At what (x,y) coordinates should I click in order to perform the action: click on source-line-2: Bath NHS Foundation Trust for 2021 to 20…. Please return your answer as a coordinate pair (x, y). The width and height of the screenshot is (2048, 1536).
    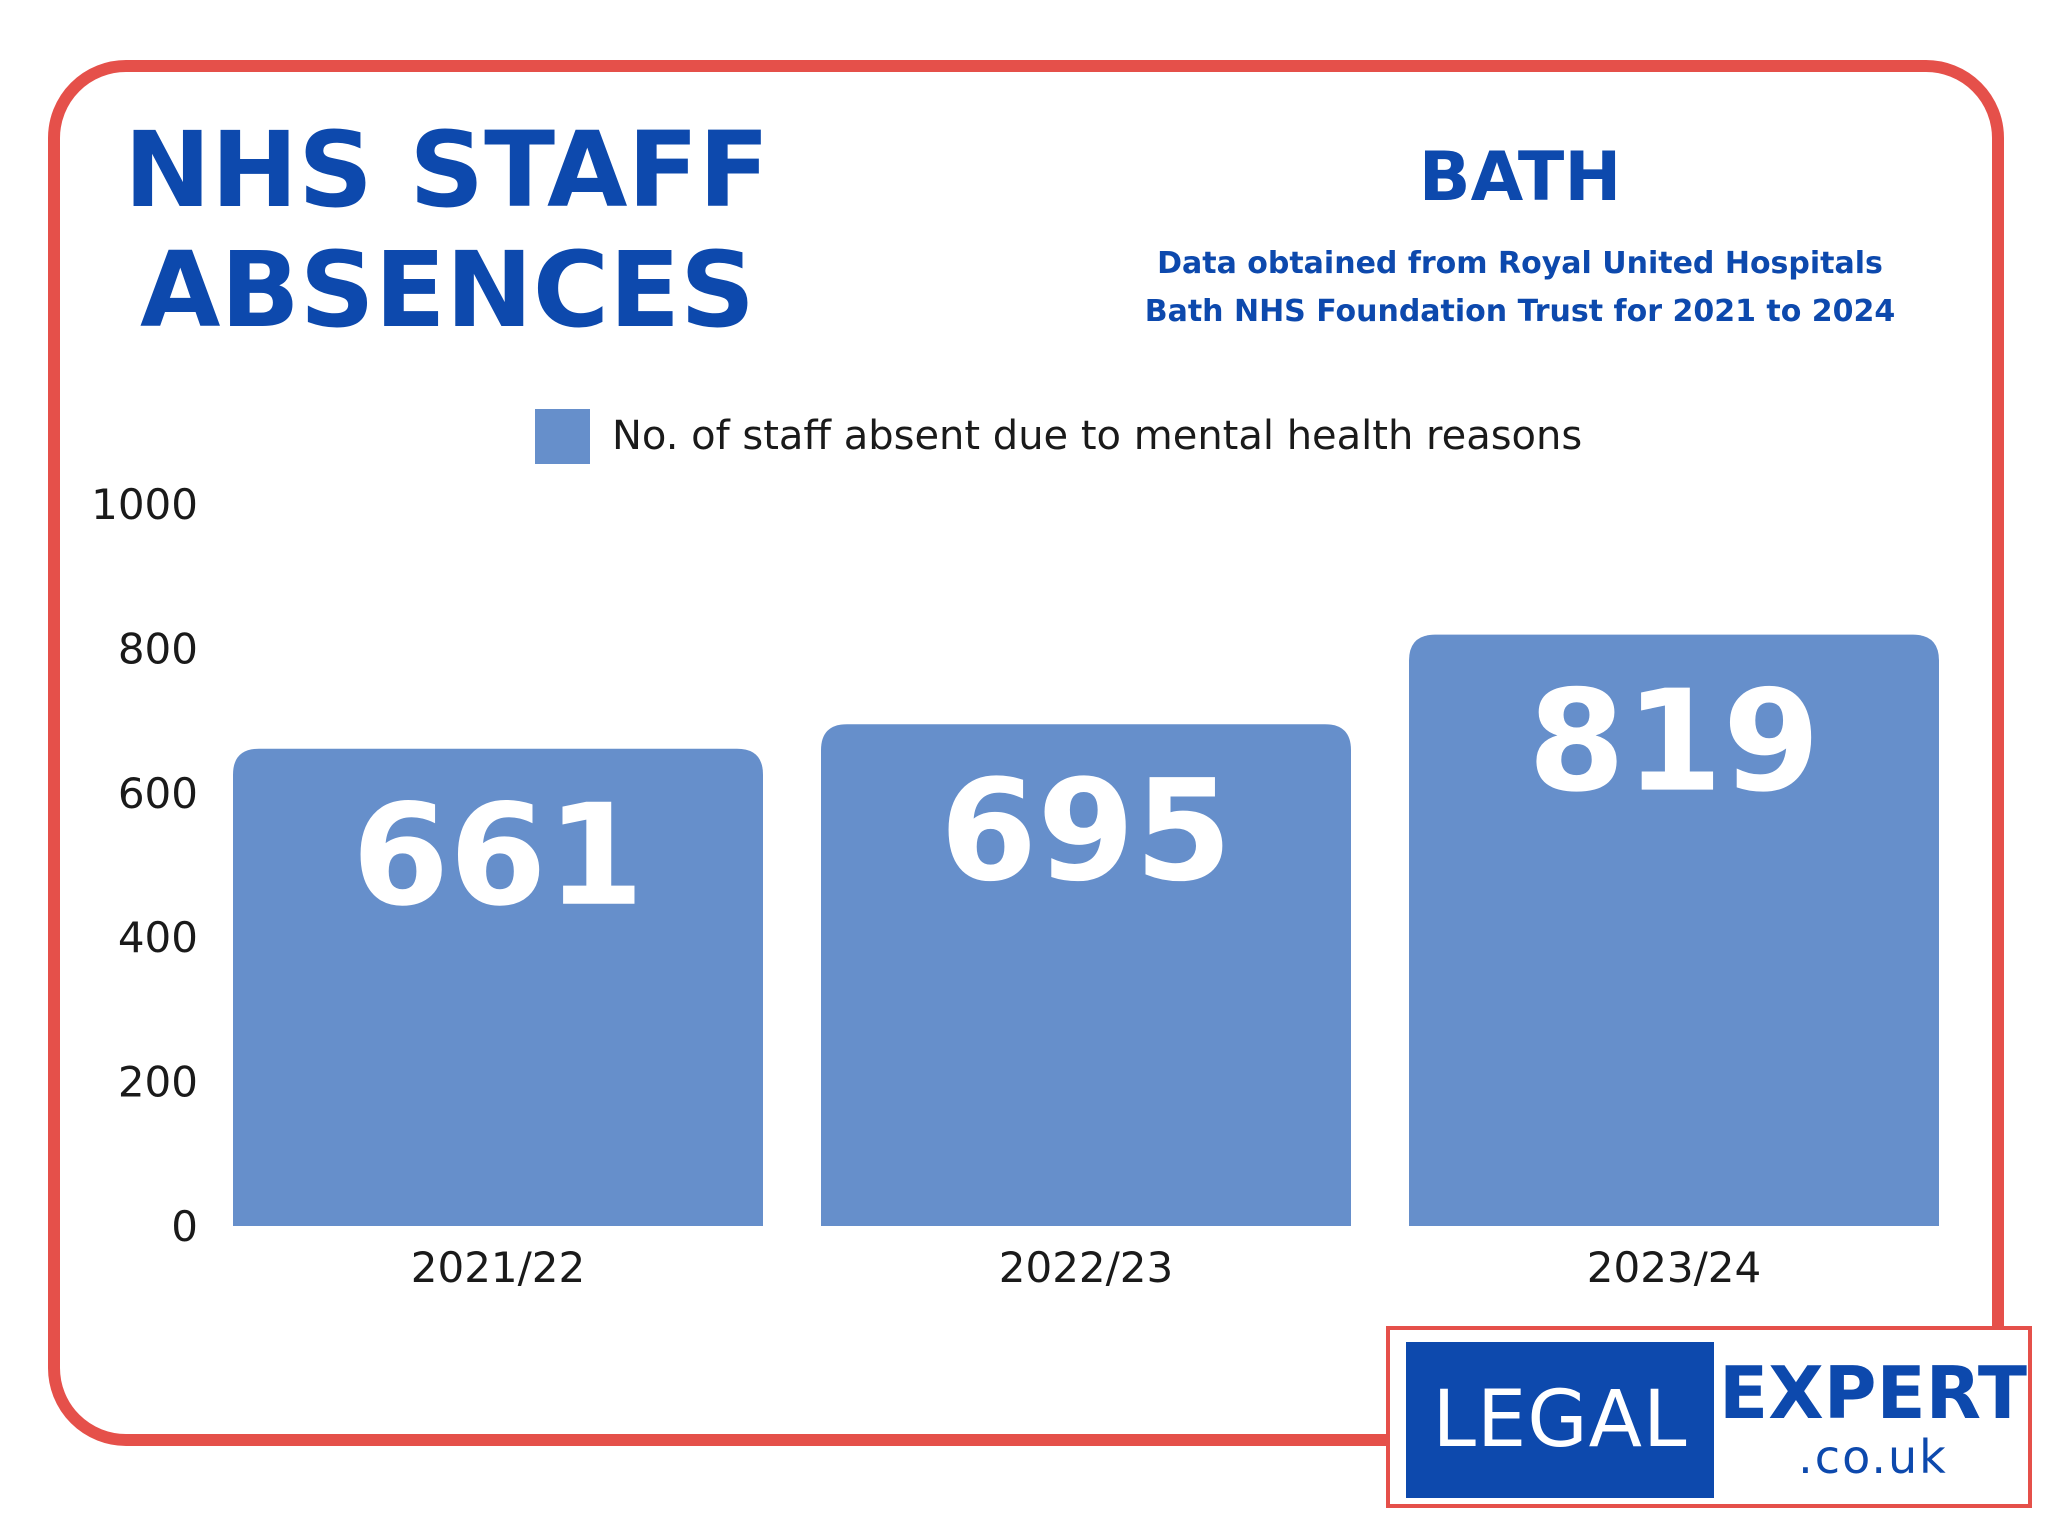
    Looking at the image, I should click on (1520, 311).